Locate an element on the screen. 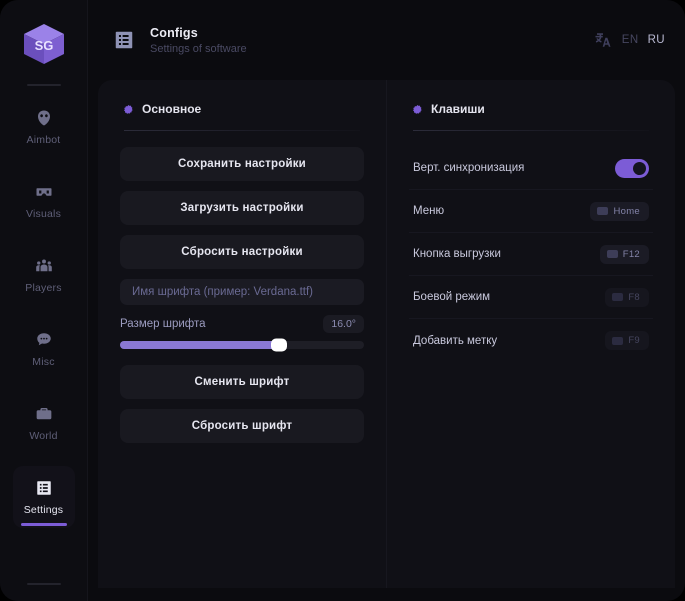 Image resolution: width=685 pixels, height=601 pixels. change-font-button: Сменить шрифт is located at coordinates (242, 382).